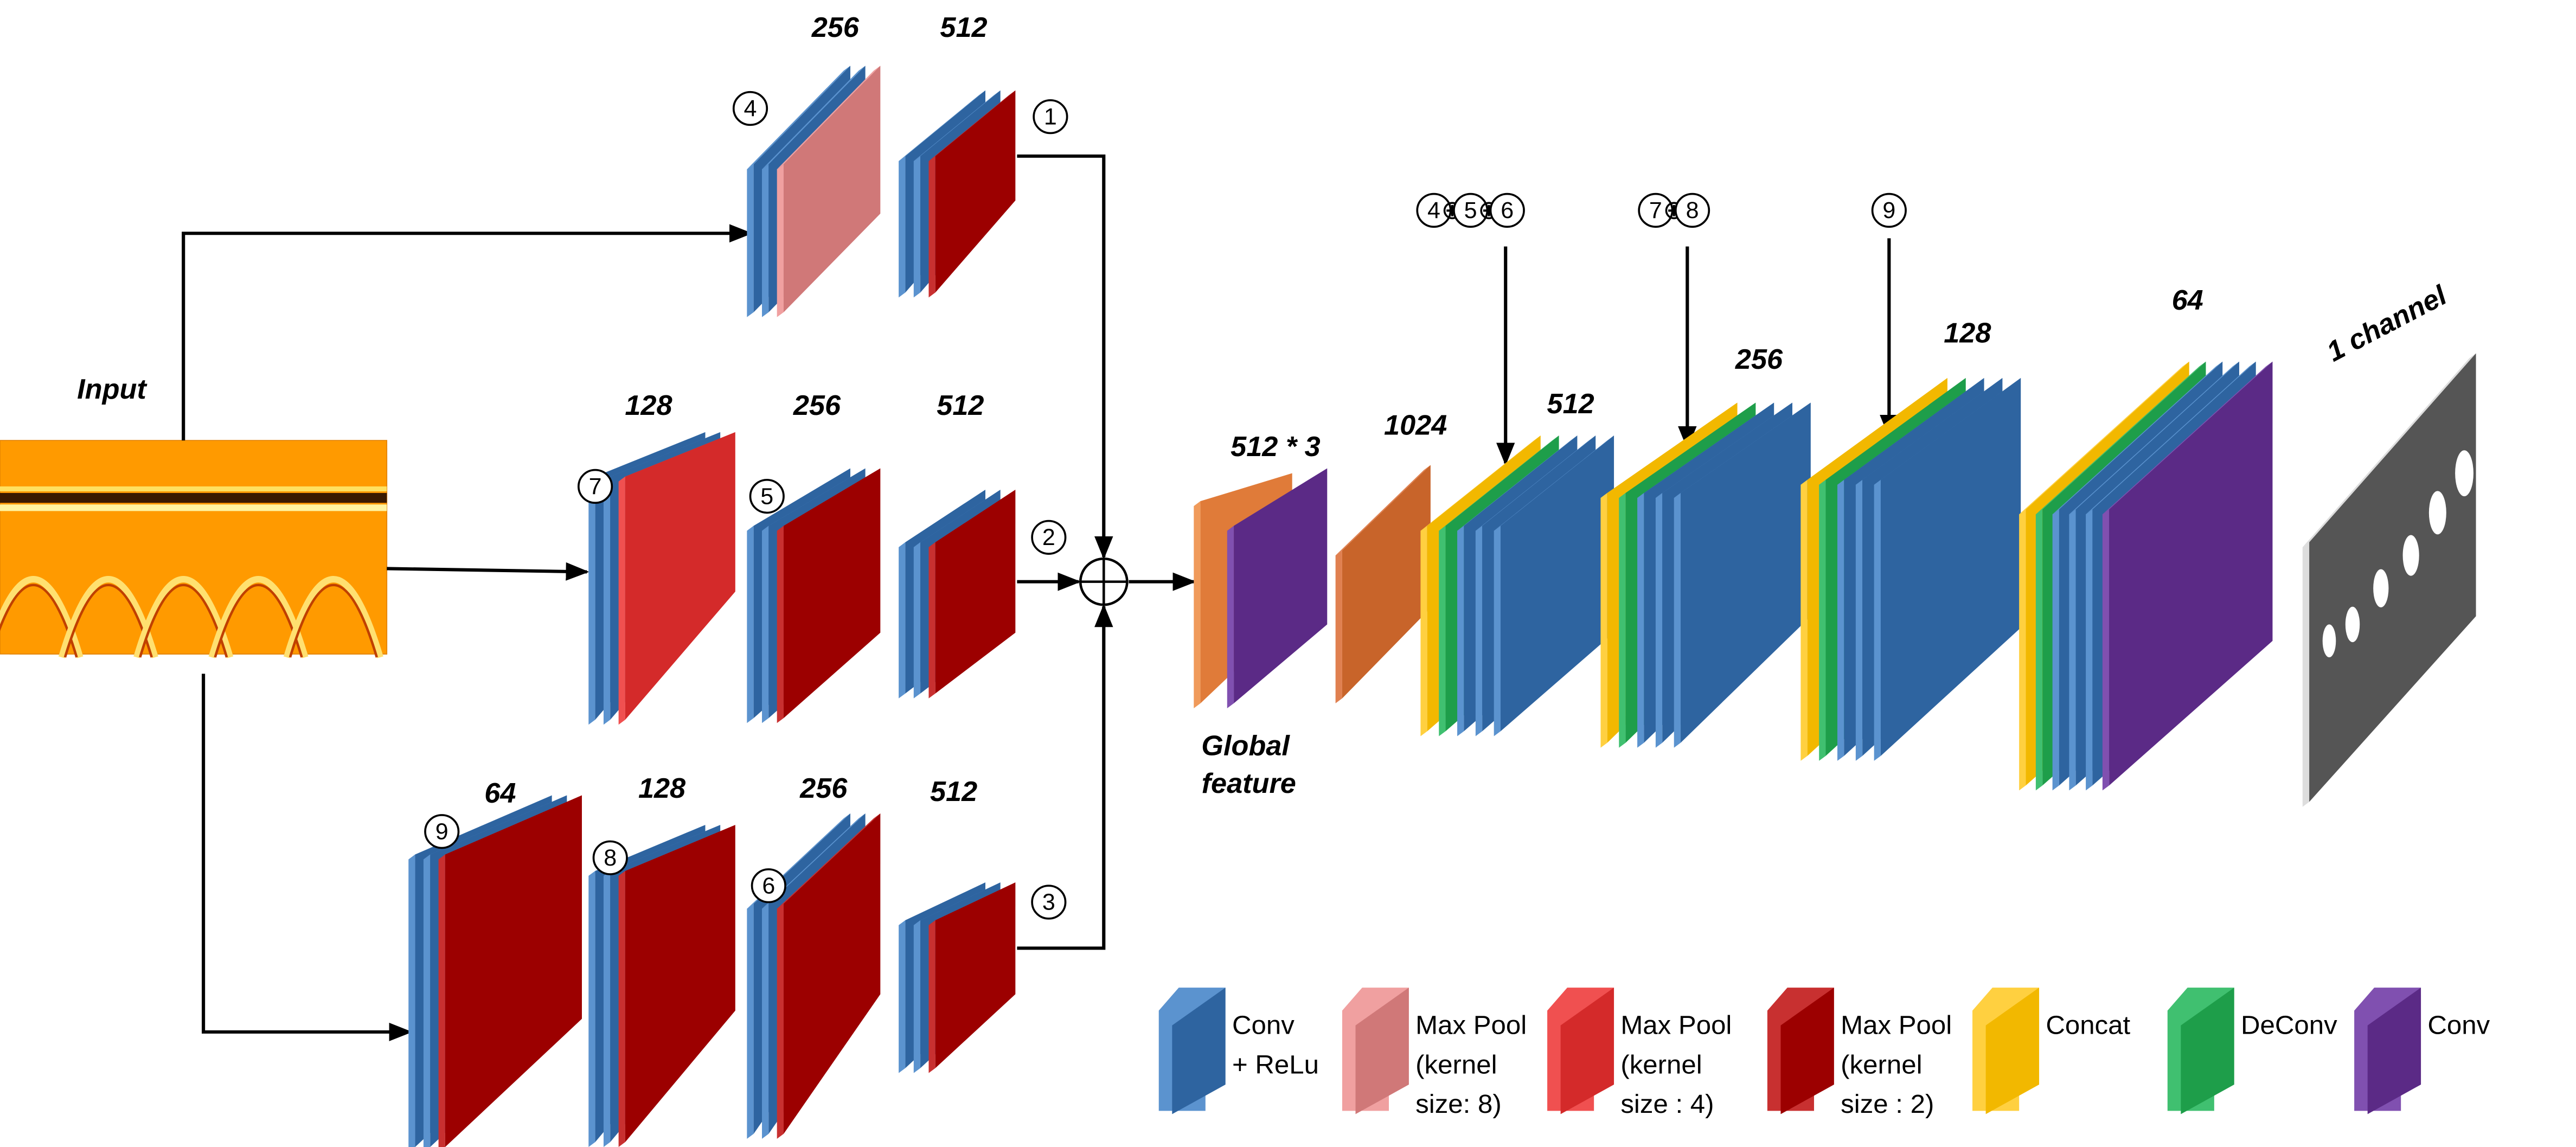 The height and width of the screenshot is (1147, 2576). I want to click on label: 6, so click(1507, 210).